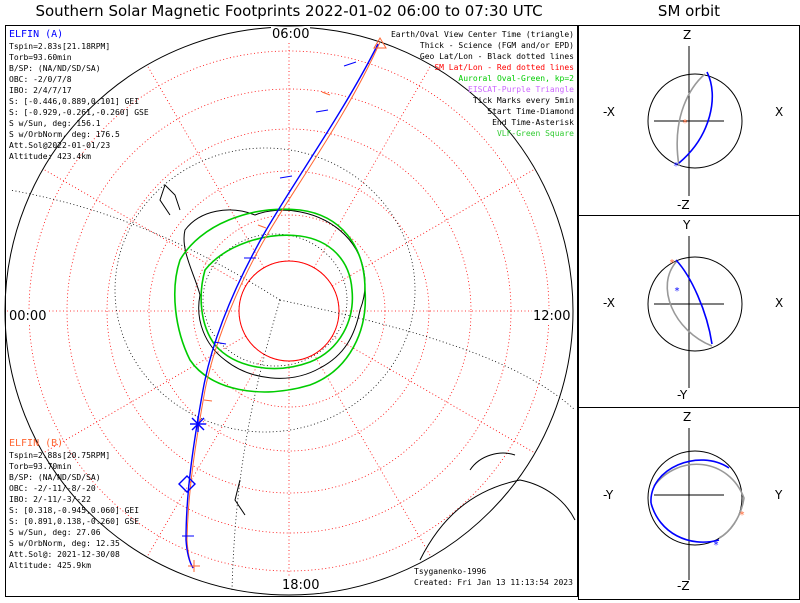  What do you see at coordinates (170, 200) in the screenshot?
I see `peninsula-outline` at bounding box center [170, 200].